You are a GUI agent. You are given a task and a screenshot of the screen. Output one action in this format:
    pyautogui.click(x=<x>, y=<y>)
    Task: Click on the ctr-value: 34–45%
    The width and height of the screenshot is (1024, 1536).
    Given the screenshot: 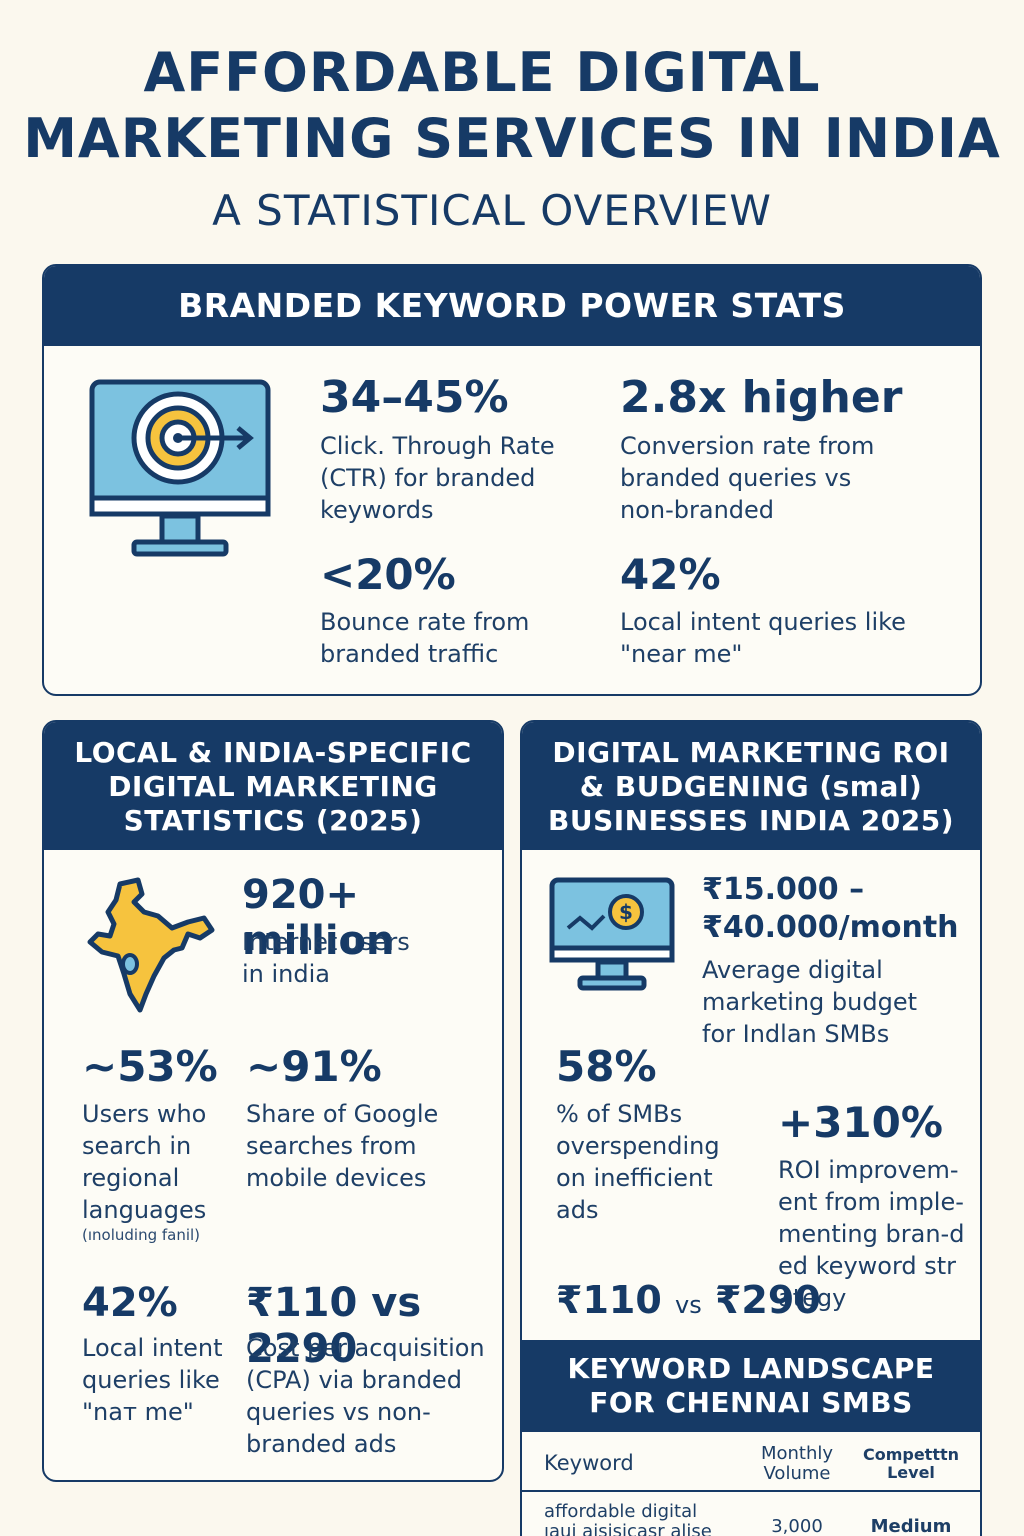 What is the action you would take?
    pyautogui.click(x=414, y=397)
    